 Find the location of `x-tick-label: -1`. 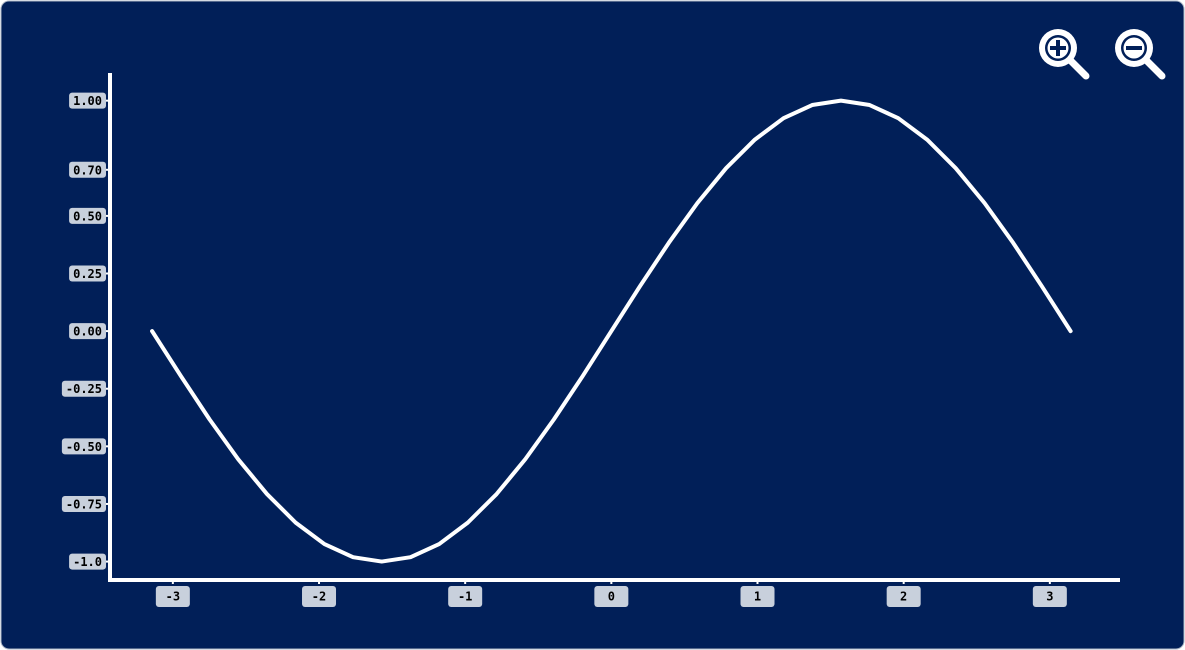

x-tick-label: -1 is located at coordinates (465, 597).